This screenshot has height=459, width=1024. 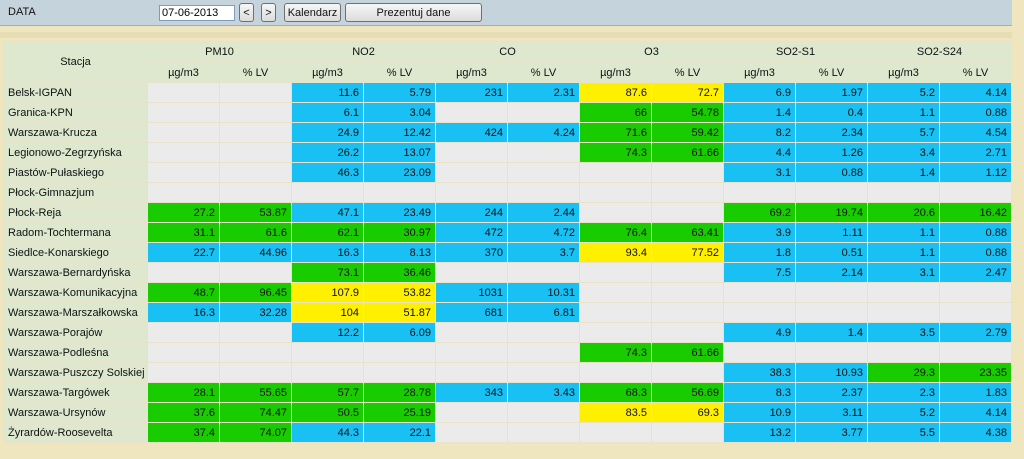 I want to click on table-row: Granica-KPN 6.1 3.04 66 54.78 1.4 0.4 1.1 0.88, so click(x=508, y=112).